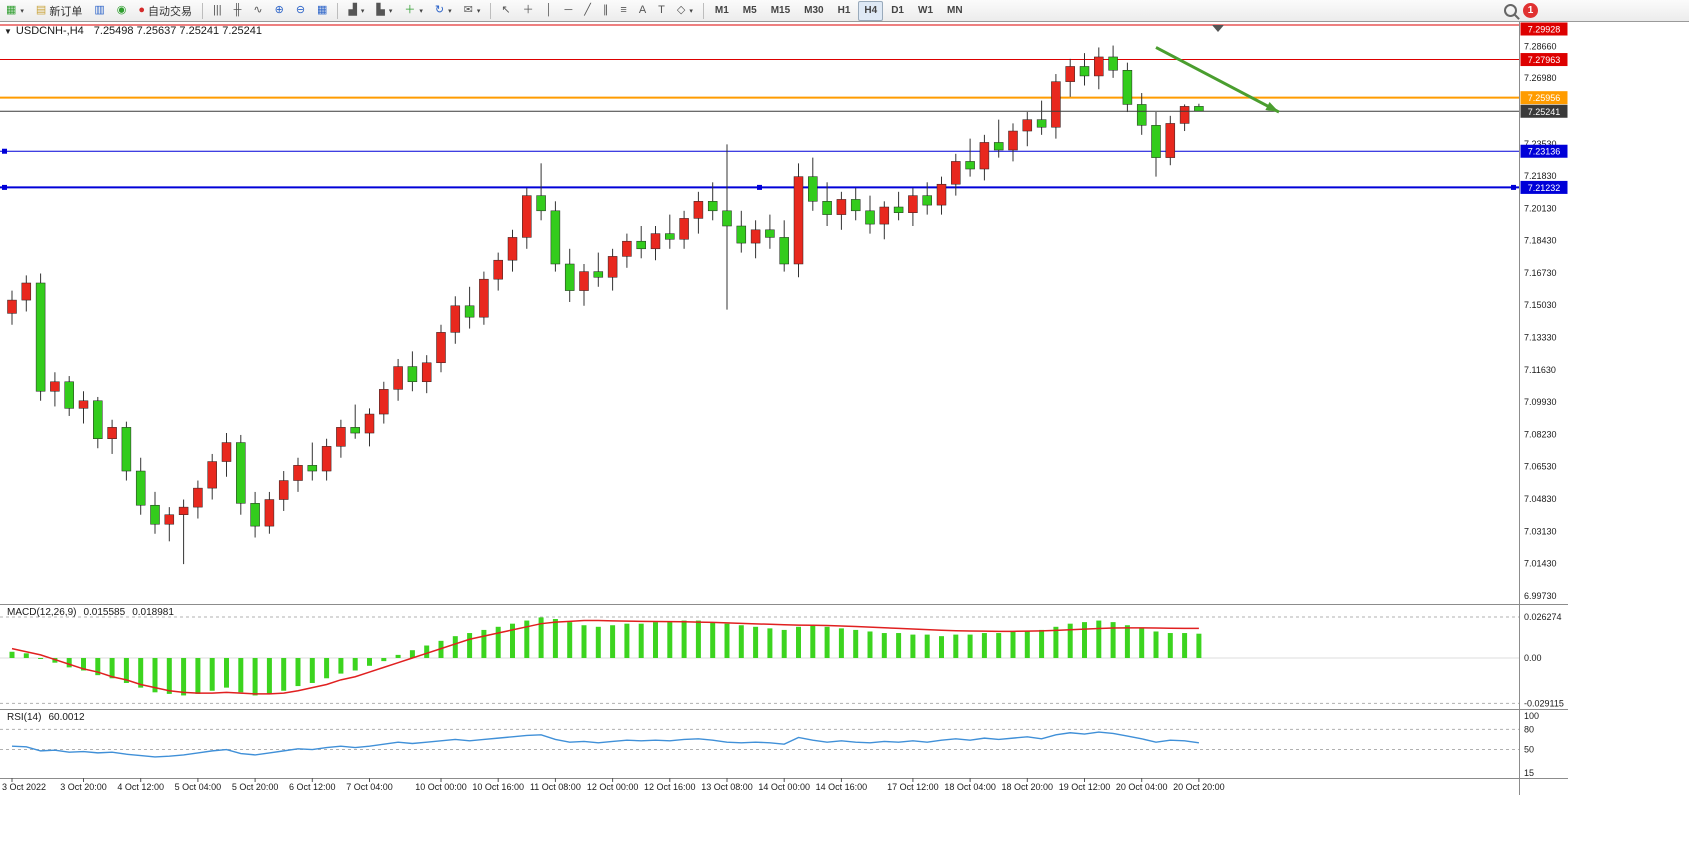 The width and height of the screenshot is (1689, 860). I want to click on zoom-in-button: ⊕, so click(279, 11).